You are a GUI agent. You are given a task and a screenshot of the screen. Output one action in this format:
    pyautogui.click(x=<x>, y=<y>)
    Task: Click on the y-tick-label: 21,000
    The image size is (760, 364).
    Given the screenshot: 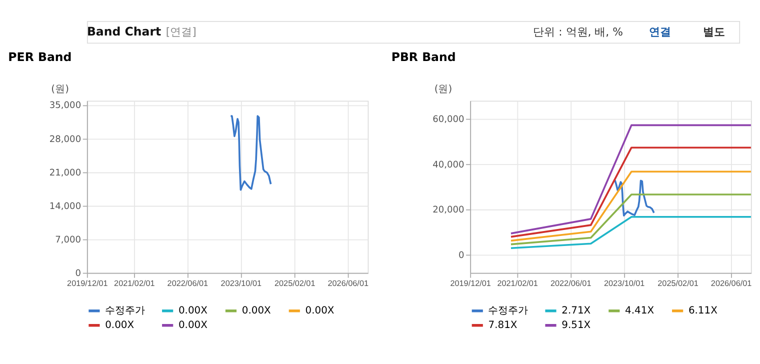 What is the action you would take?
    pyautogui.click(x=65, y=173)
    